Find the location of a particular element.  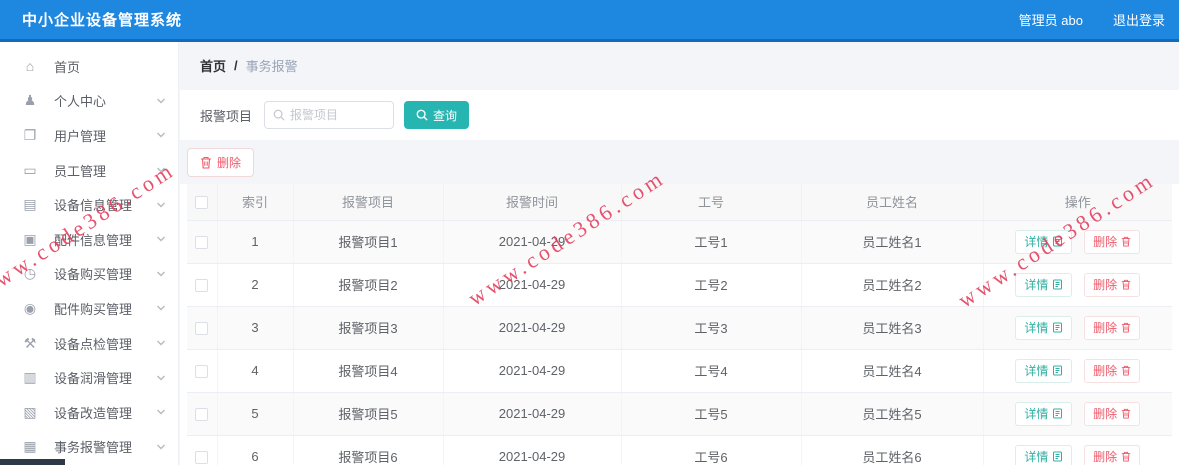

select-all-checkbox is located at coordinates (202, 203).